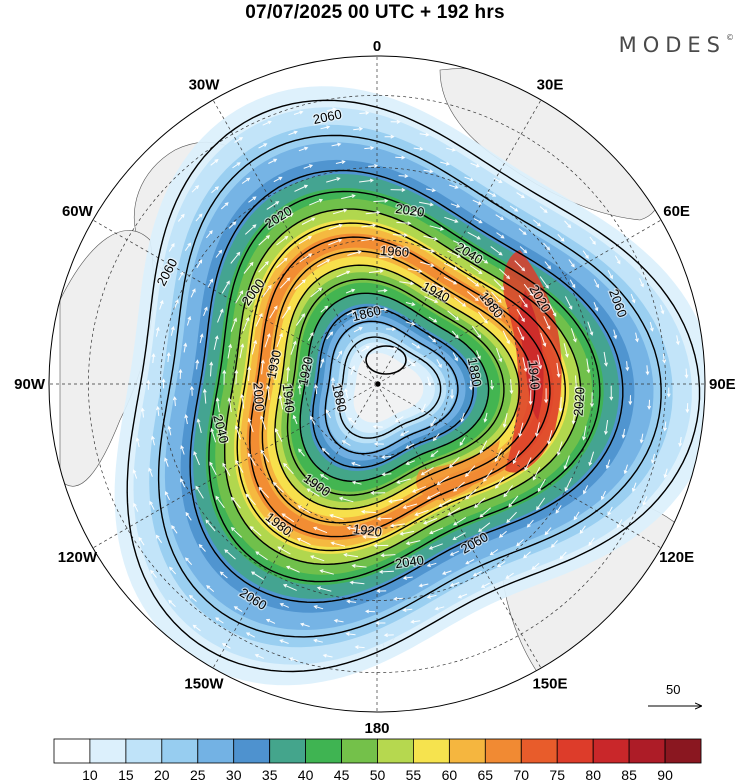  What do you see at coordinates (378, 774) in the screenshot?
I see `colorbar-tick-50: 50` at bounding box center [378, 774].